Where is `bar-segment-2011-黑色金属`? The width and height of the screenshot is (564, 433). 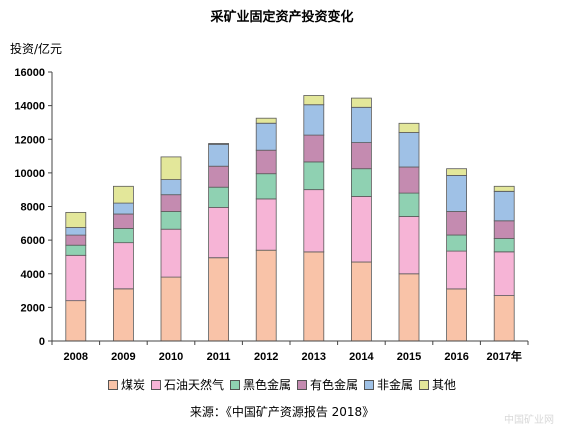 bar-segment-2011-黑色金属 is located at coordinates (219, 197).